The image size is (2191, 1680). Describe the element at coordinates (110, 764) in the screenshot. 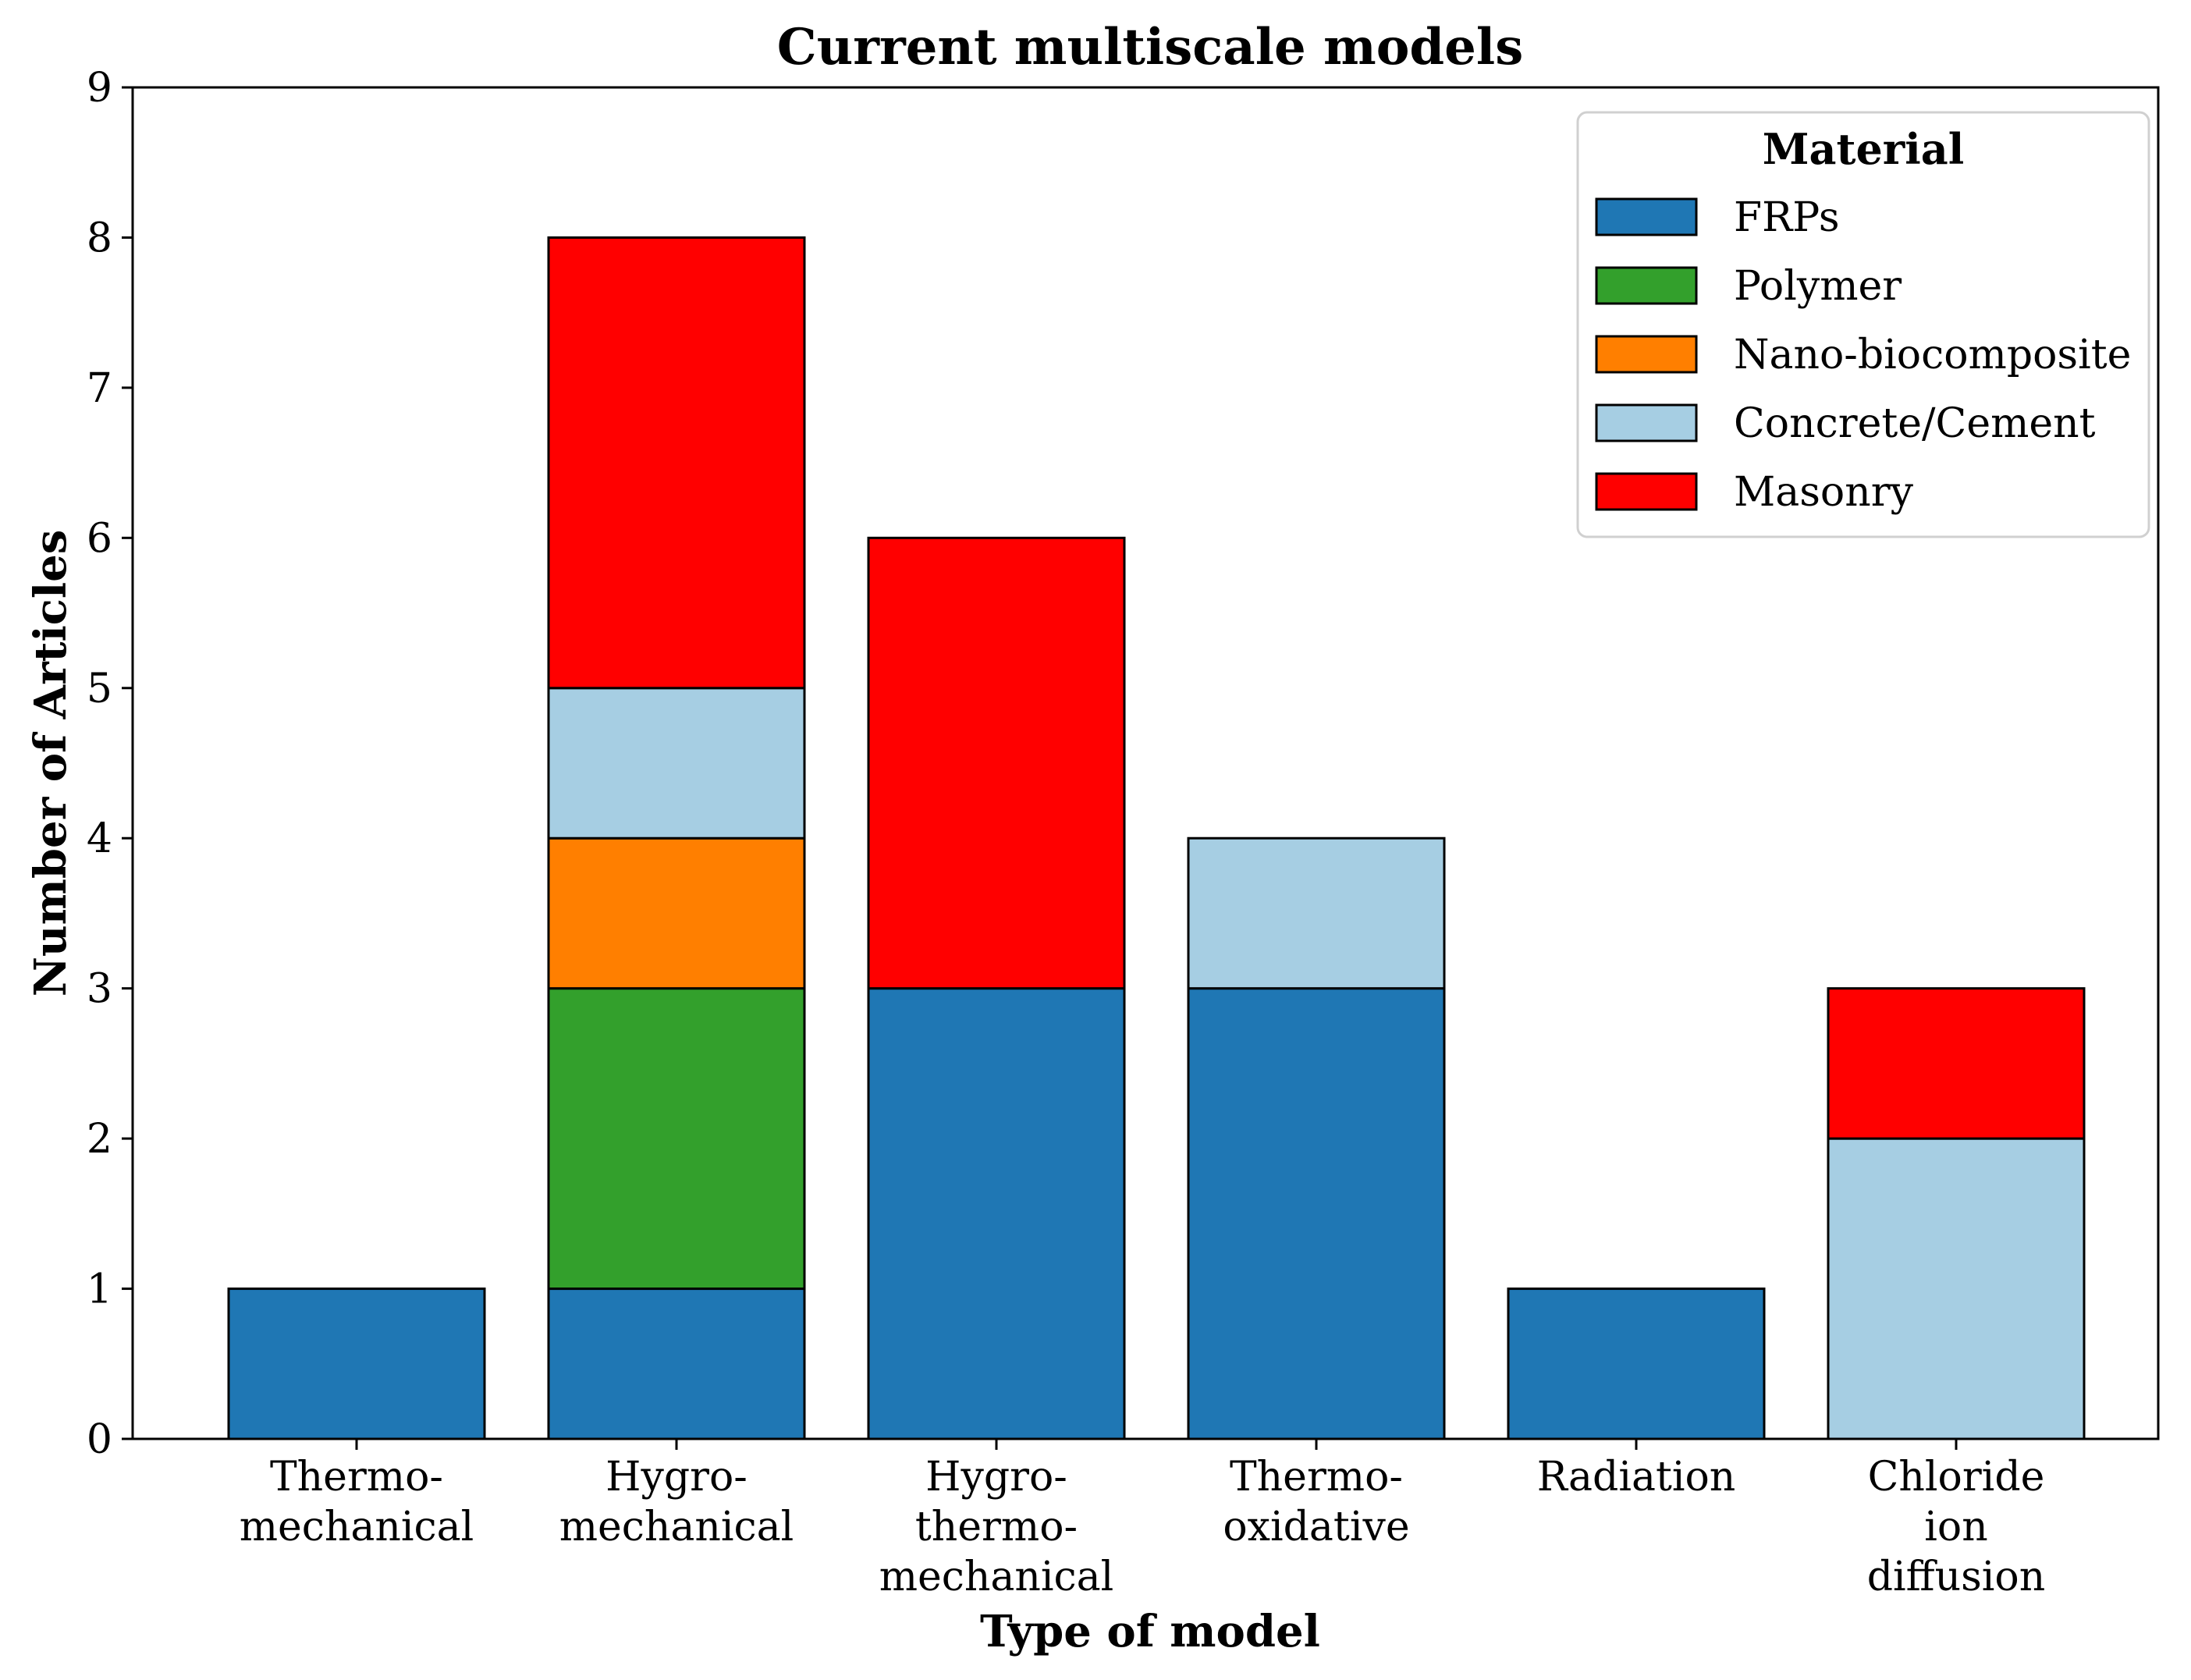

I see `y-axis: 0 1 2 3 4 5 6 7 8 9` at that location.